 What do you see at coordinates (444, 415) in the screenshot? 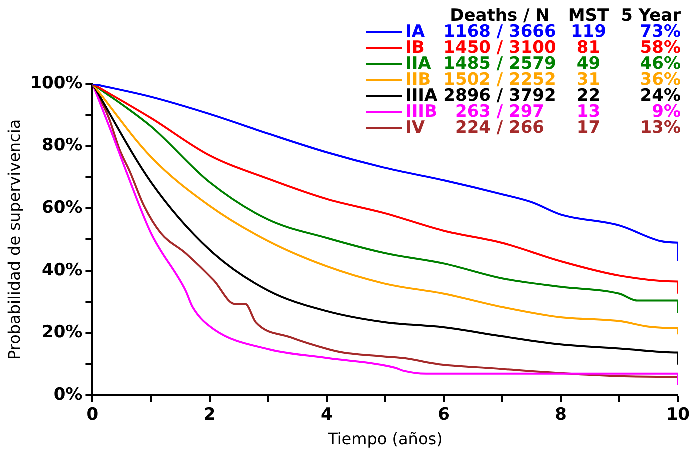
I see `x-tick-label: 6` at bounding box center [444, 415].